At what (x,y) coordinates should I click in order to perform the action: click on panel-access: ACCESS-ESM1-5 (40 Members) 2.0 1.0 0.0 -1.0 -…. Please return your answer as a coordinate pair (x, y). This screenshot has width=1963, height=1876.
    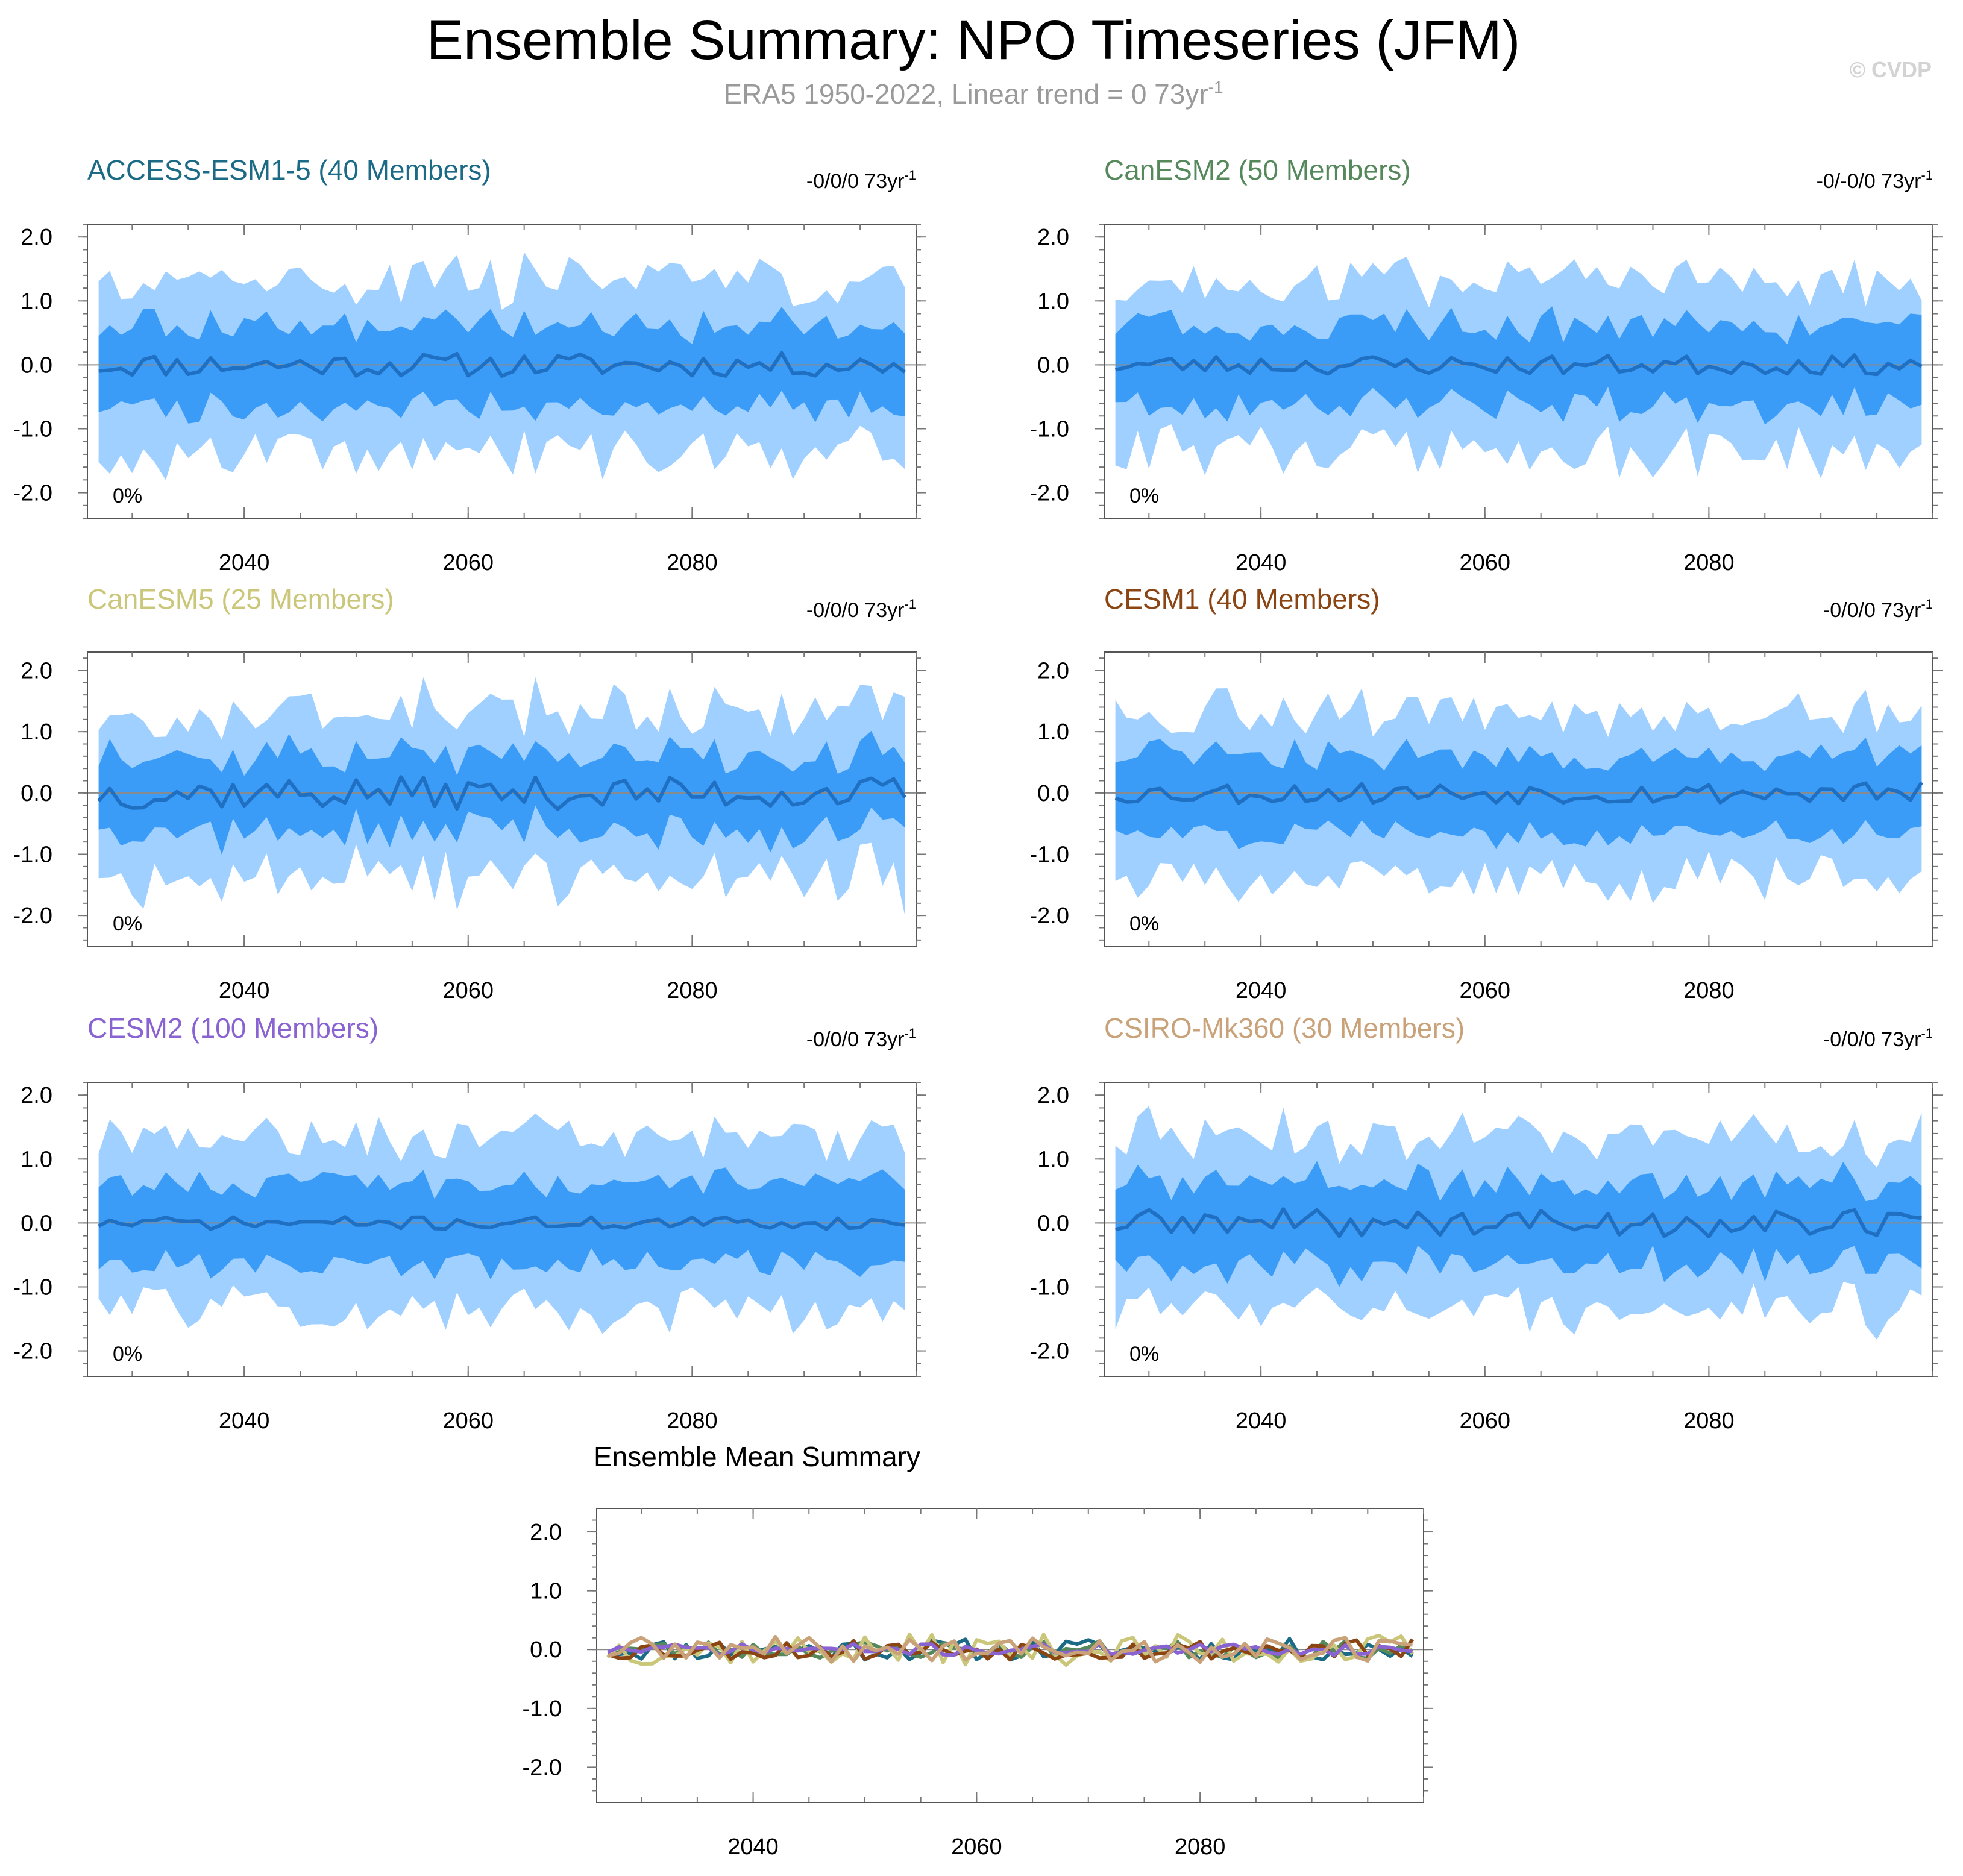
    Looking at the image, I should click on (469, 365).